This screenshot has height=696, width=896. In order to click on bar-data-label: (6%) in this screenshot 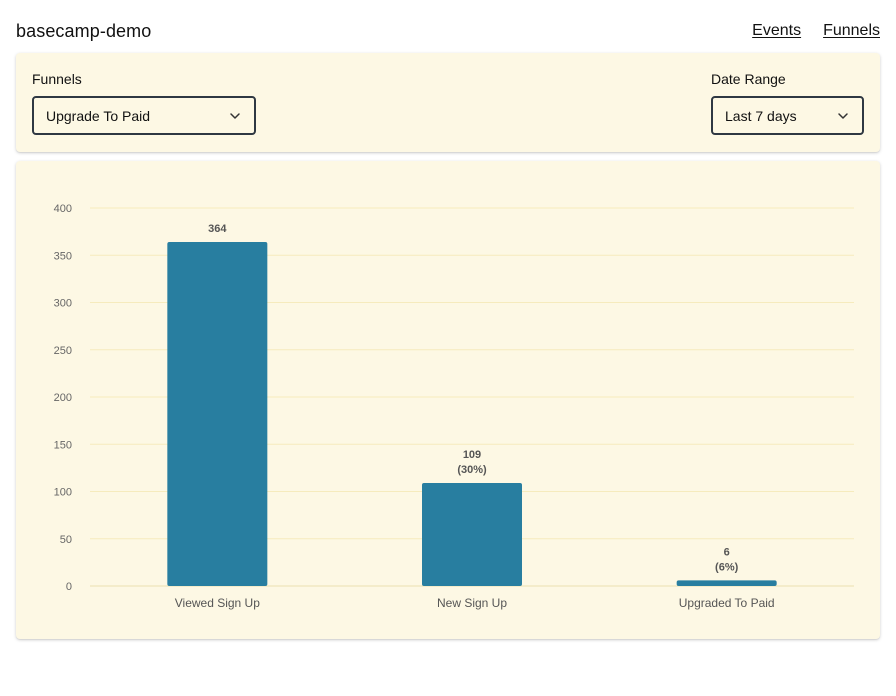, I will do `click(727, 567)`.